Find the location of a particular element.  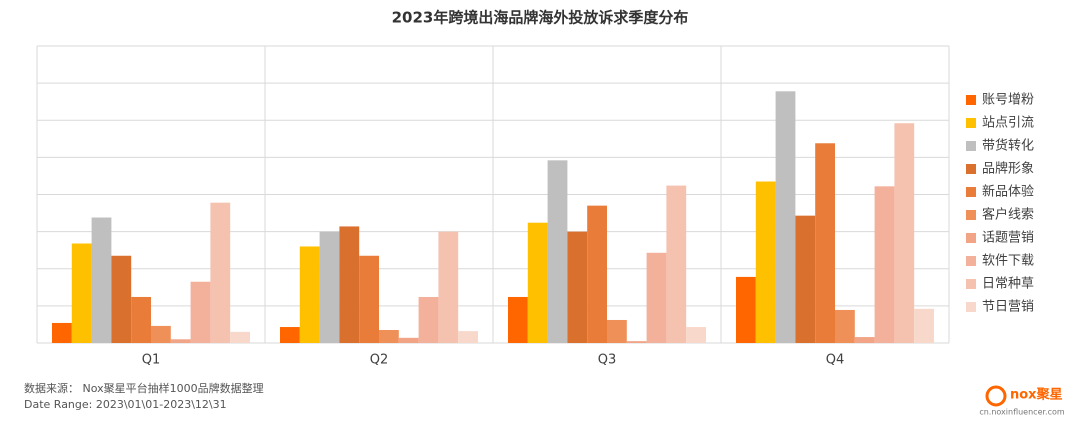

logo-url: cn.noxinfluencer.com is located at coordinates (1022, 412).